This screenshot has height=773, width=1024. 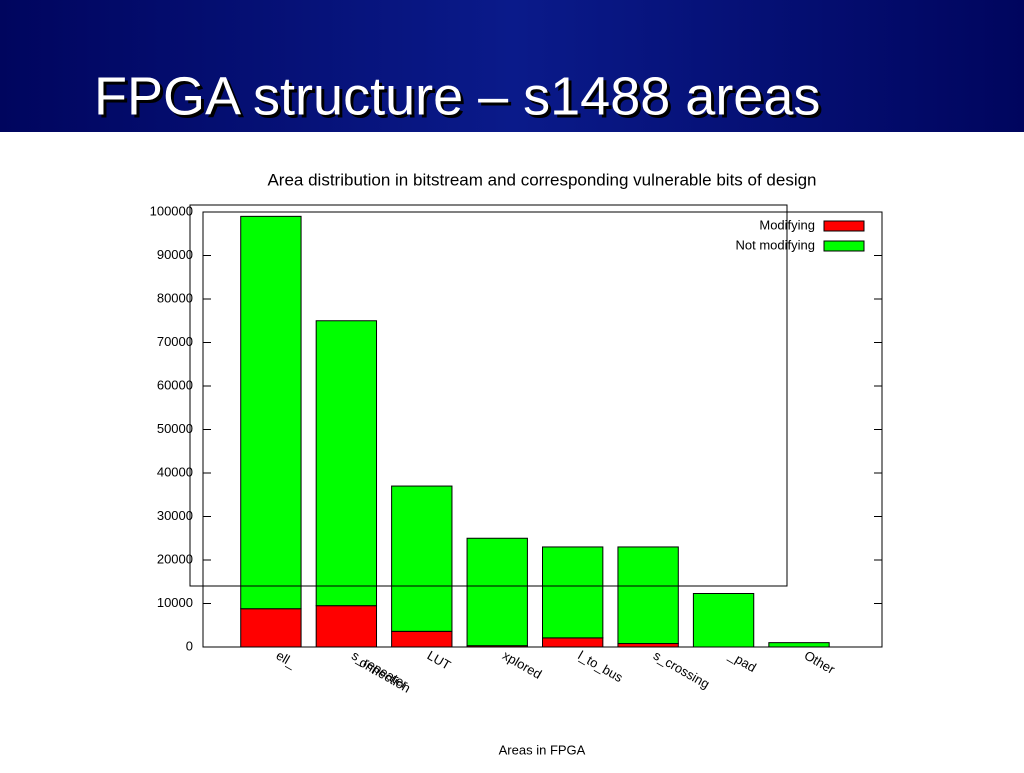 What do you see at coordinates (380, 670) in the screenshot?
I see `x-tick-label: s_repeater` at bounding box center [380, 670].